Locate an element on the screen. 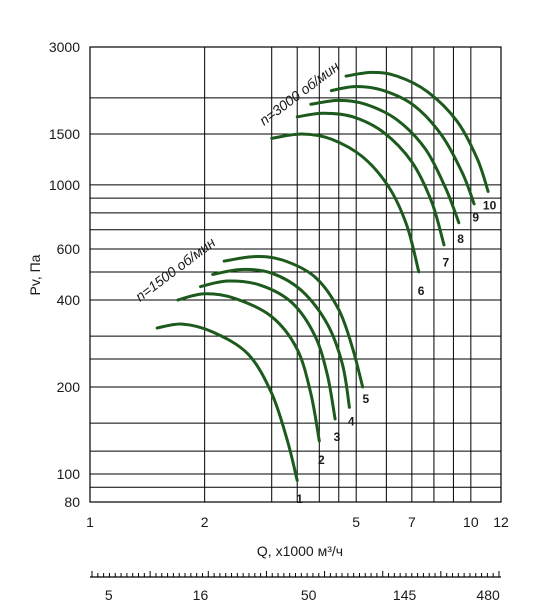 Image resolution: width=539 pixels, height=614 pixels. x-axis-title: Q, x1000 м³/ч is located at coordinates (300, 551).